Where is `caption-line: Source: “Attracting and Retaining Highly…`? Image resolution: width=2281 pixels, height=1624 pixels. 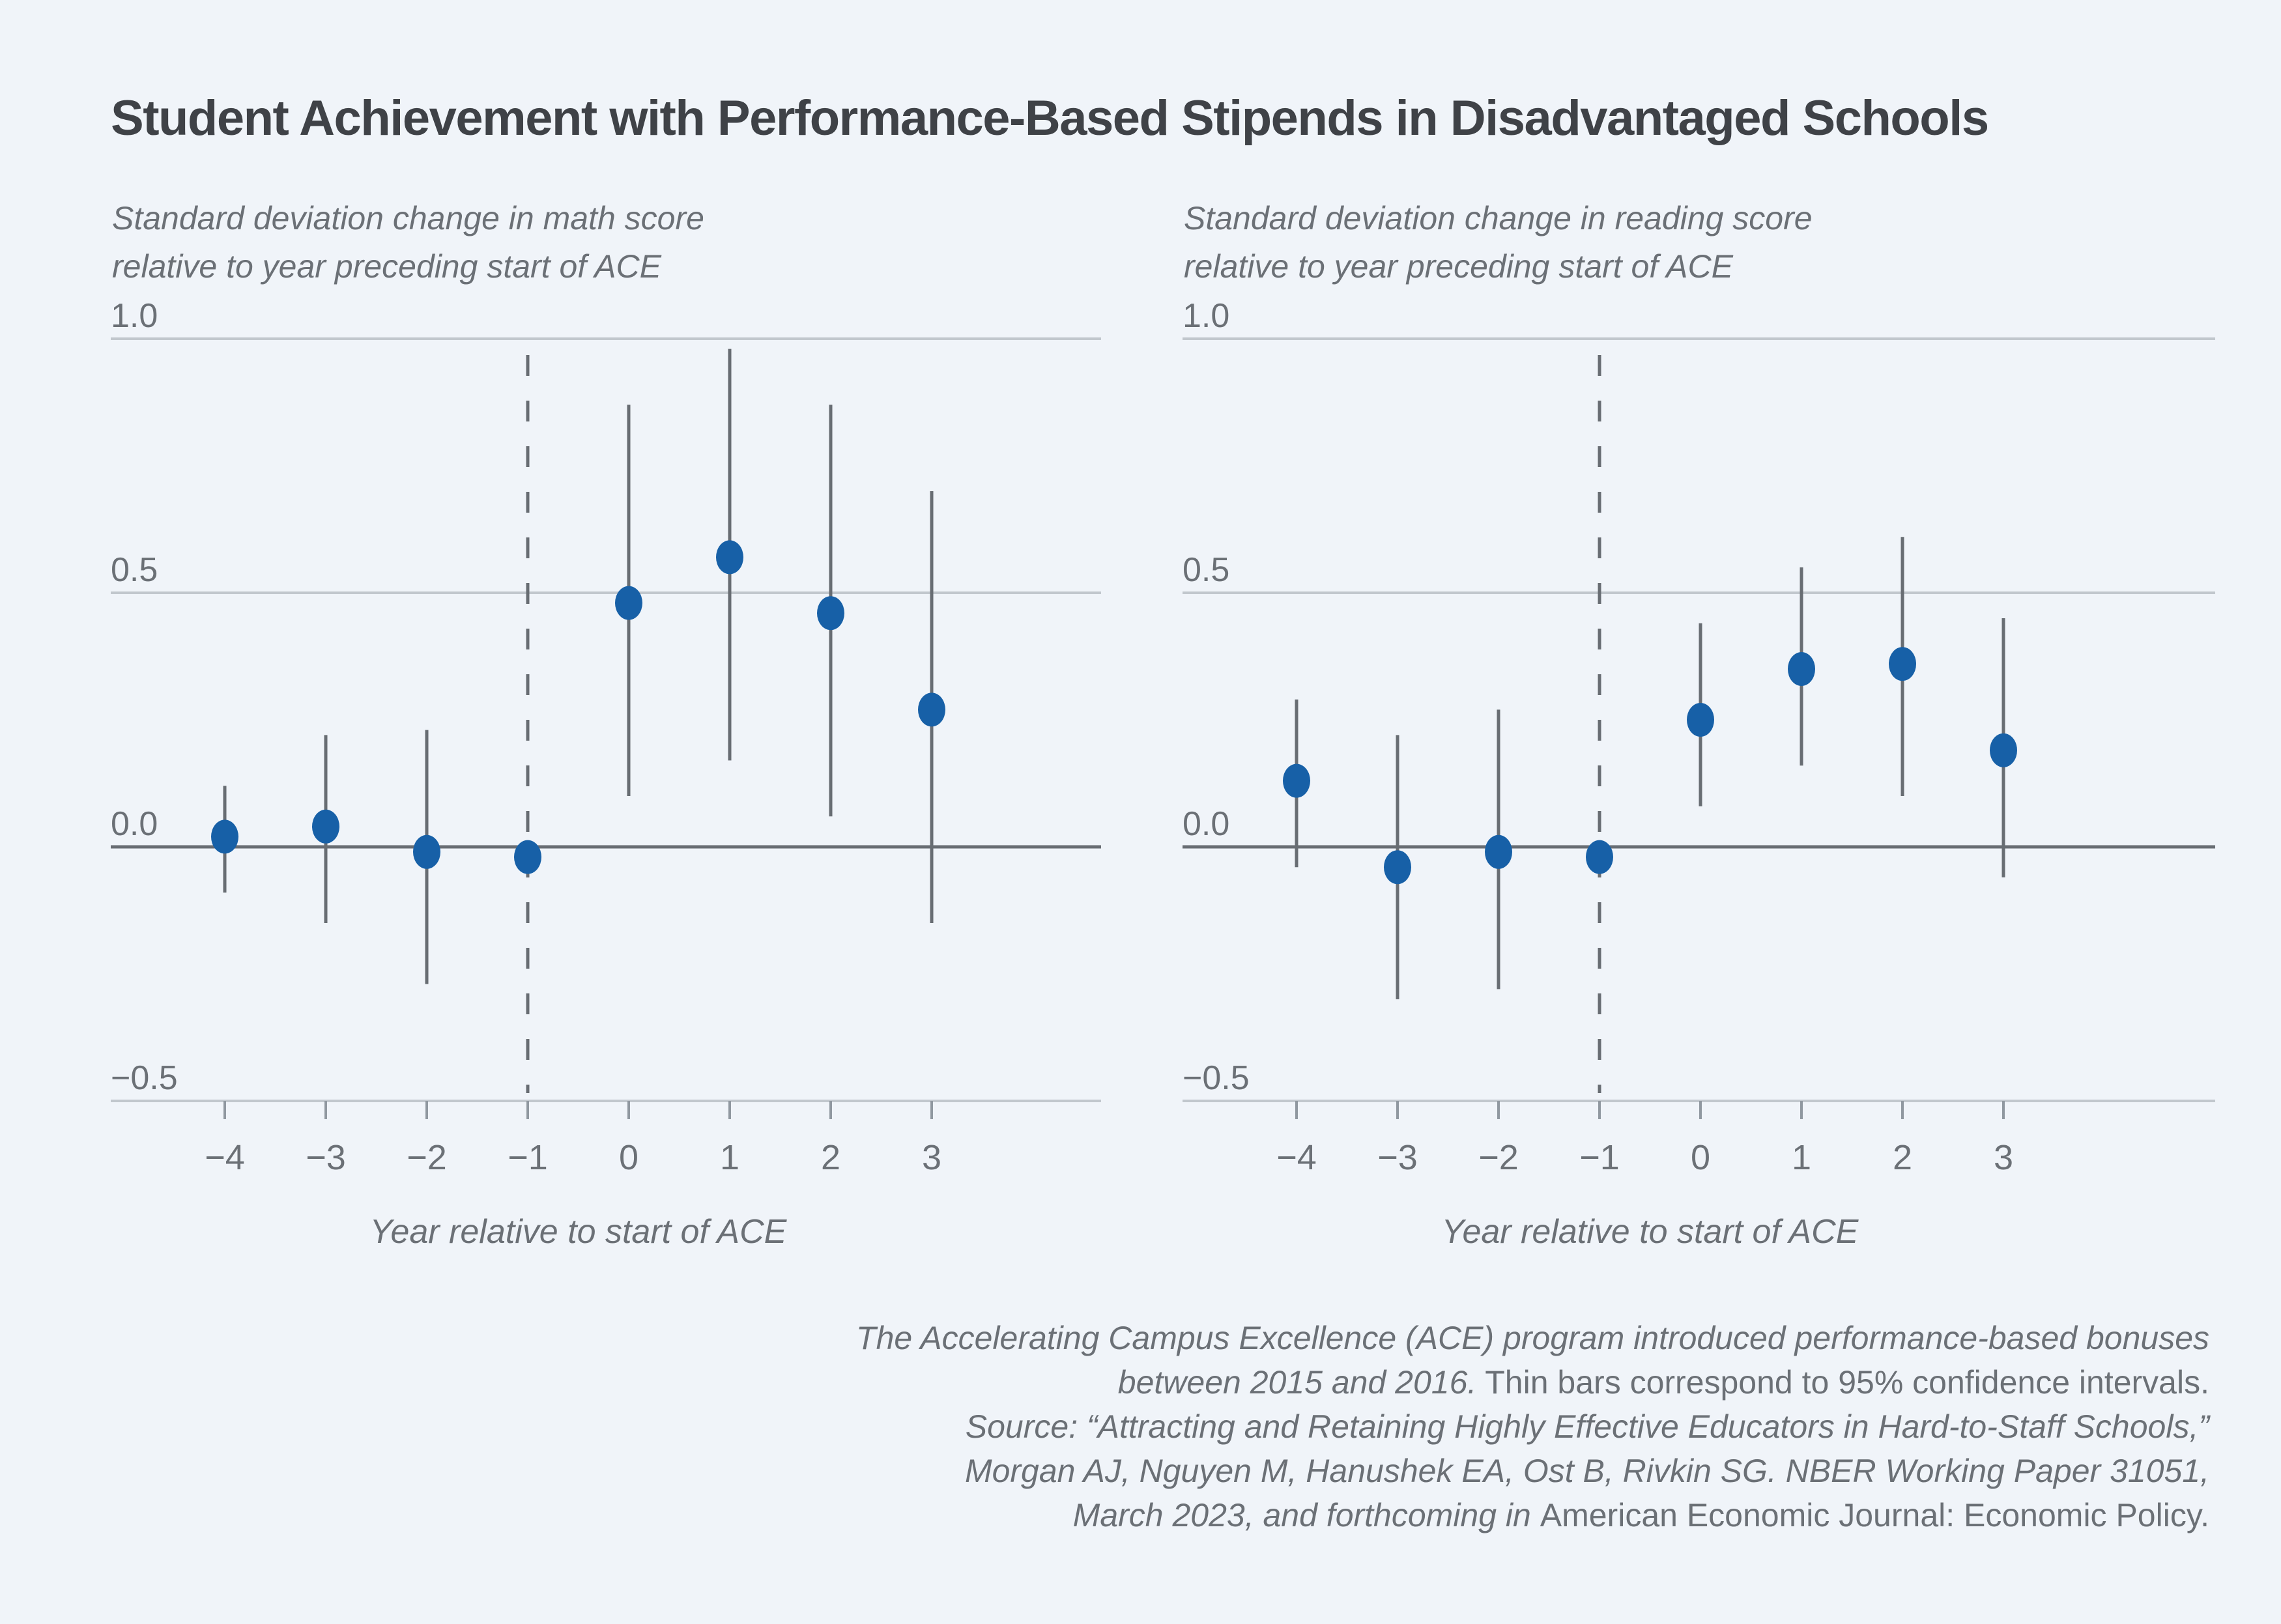
caption-line: Source: “Attracting and Retaining Highly… is located at coordinates (1532, 1426).